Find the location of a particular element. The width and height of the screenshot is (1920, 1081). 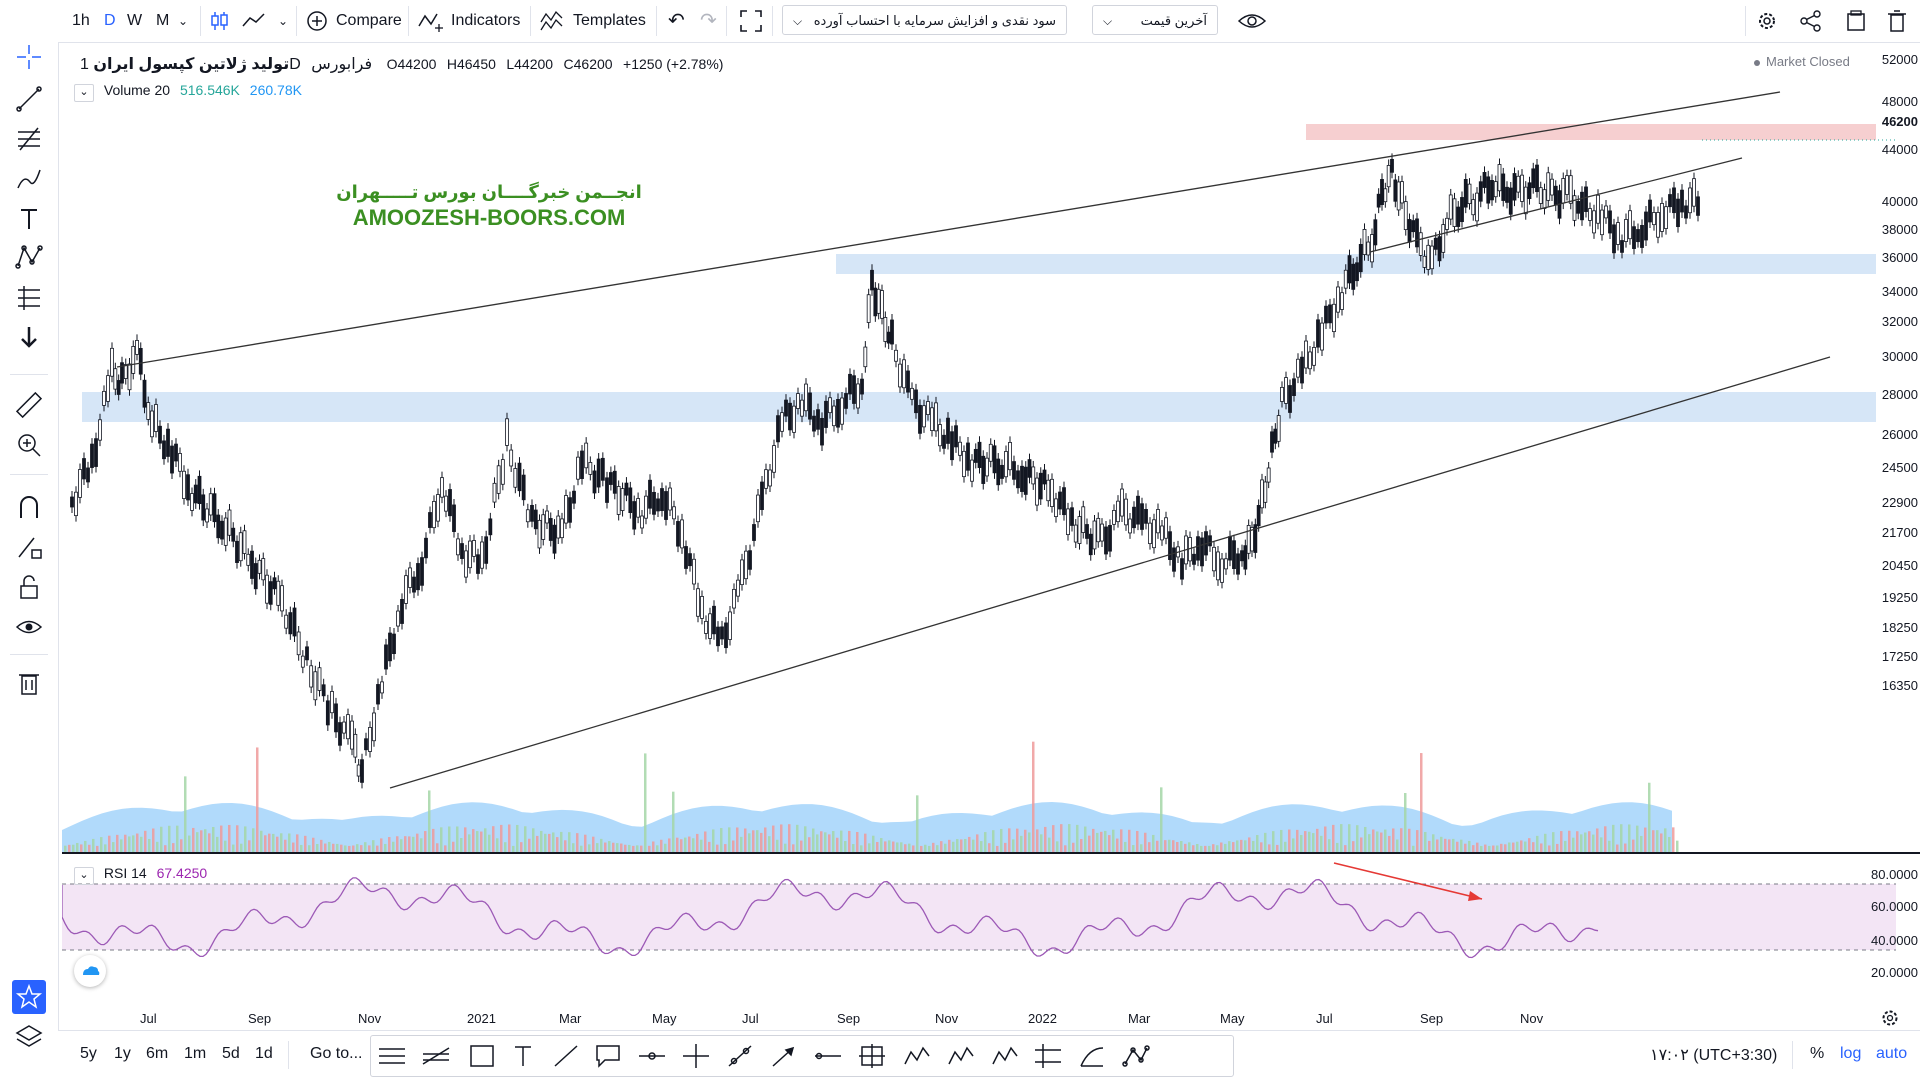

templates-button: Templates is located at coordinates (609, 20).